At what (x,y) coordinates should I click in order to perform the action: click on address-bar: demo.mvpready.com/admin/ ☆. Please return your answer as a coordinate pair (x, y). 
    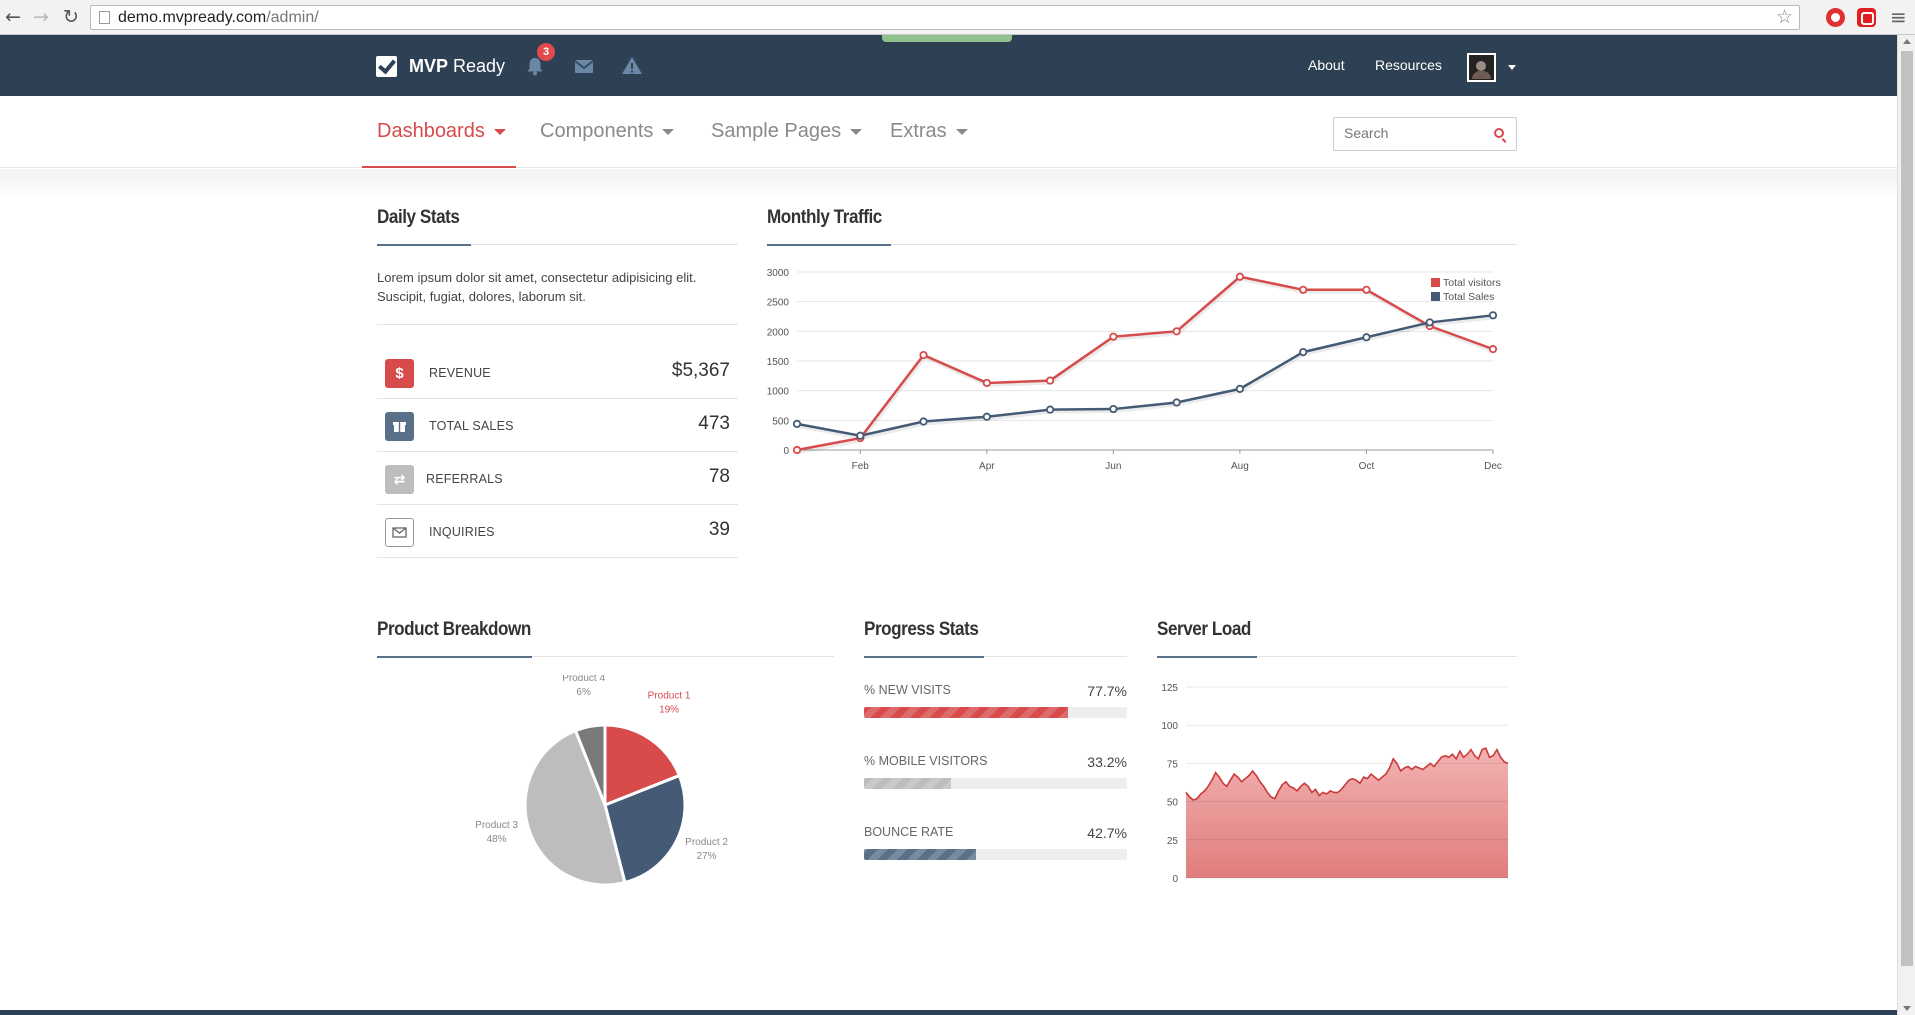
    Looking at the image, I should click on (945, 17).